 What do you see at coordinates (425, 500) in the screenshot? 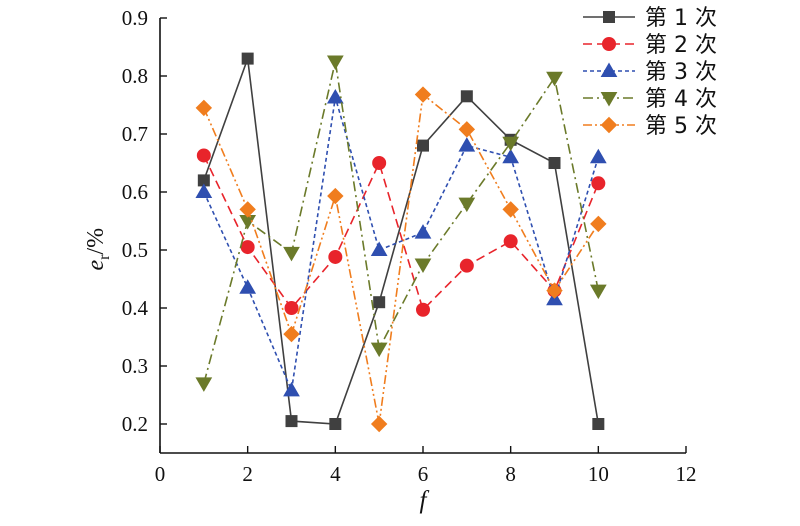
I see `x-axis-title: f` at bounding box center [425, 500].